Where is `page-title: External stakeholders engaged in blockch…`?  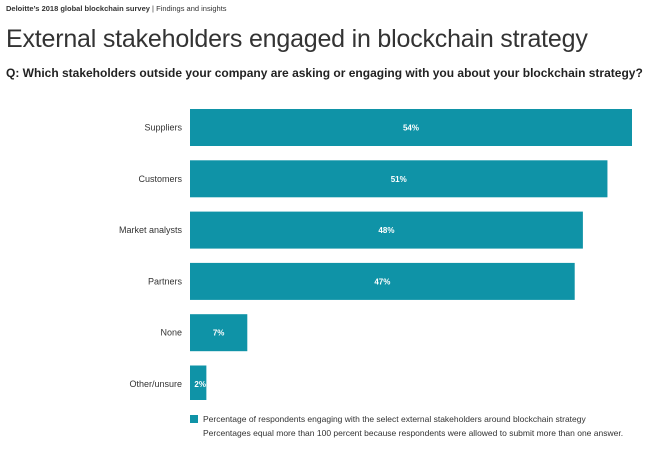
page-title: External stakeholders engaged in blockch… is located at coordinates (297, 39).